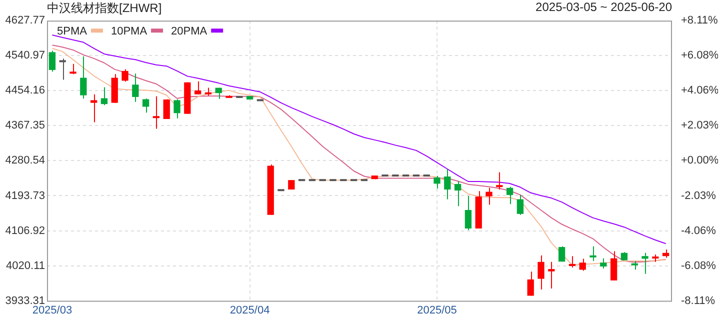  Describe the element at coordinates (25, 56) in the screenshot. I see `y-tick-label: 4540.97` at that location.